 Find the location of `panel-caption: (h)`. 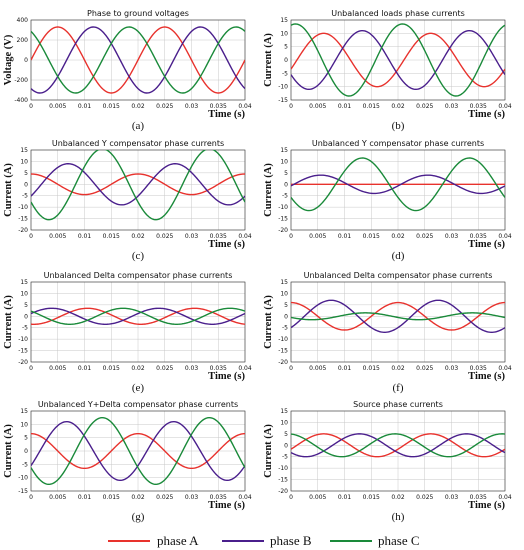

panel-caption: (h) is located at coordinates (398, 517).